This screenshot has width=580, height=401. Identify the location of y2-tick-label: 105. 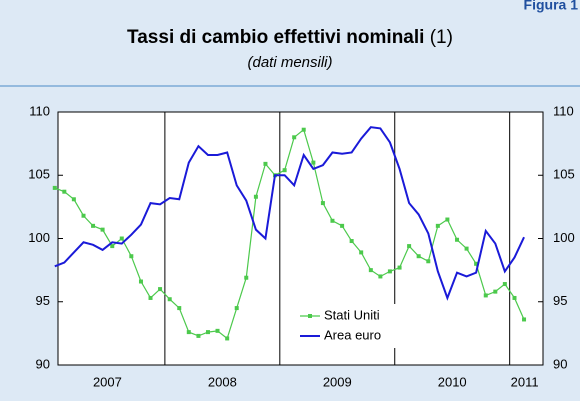
(564, 174).